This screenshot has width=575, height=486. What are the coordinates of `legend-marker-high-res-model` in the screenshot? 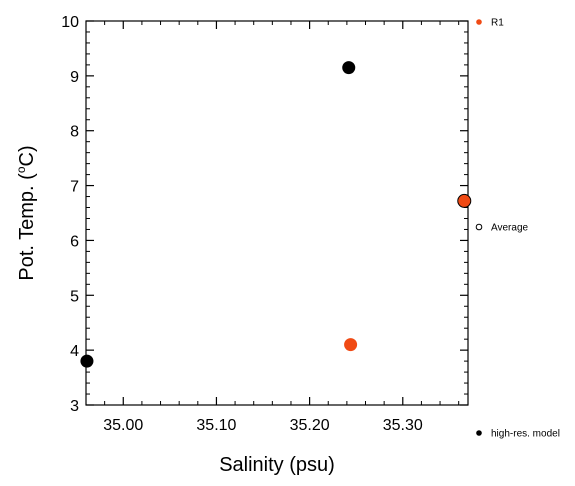 It's located at (479, 433).